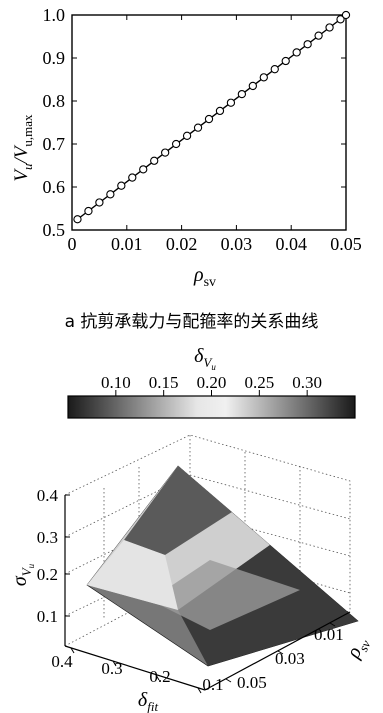 The image size is (383, 713). I want to click on x-label-sub: sv, so click(210, 282).